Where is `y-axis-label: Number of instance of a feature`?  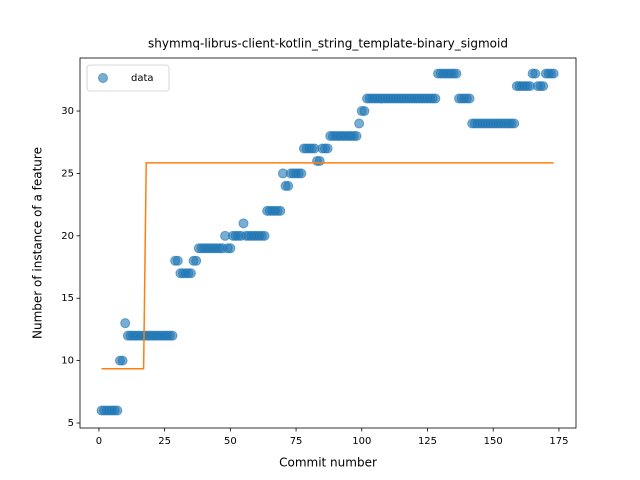 y-axis-label: Number of instance of a feature is located at coordinates (38, 243).